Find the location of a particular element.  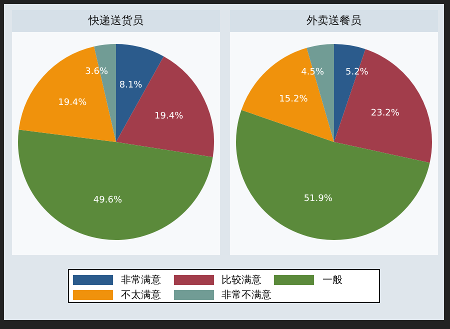

legend-label: 一般 is located at coordinates (332, 280).